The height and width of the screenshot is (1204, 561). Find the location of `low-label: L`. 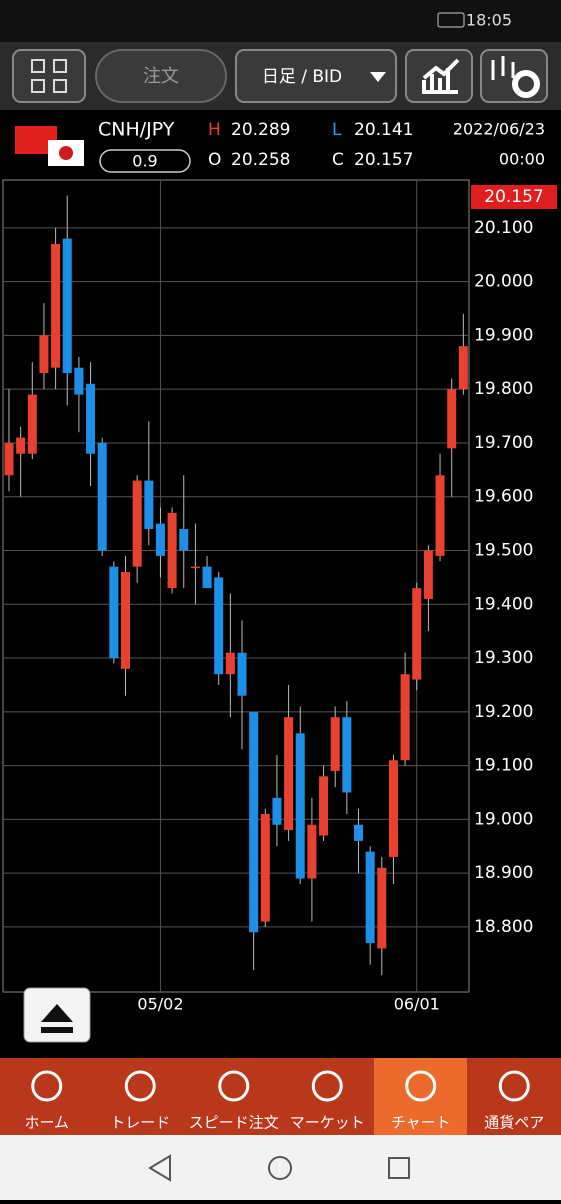

low-label: L is located at coordinates (337, 130).